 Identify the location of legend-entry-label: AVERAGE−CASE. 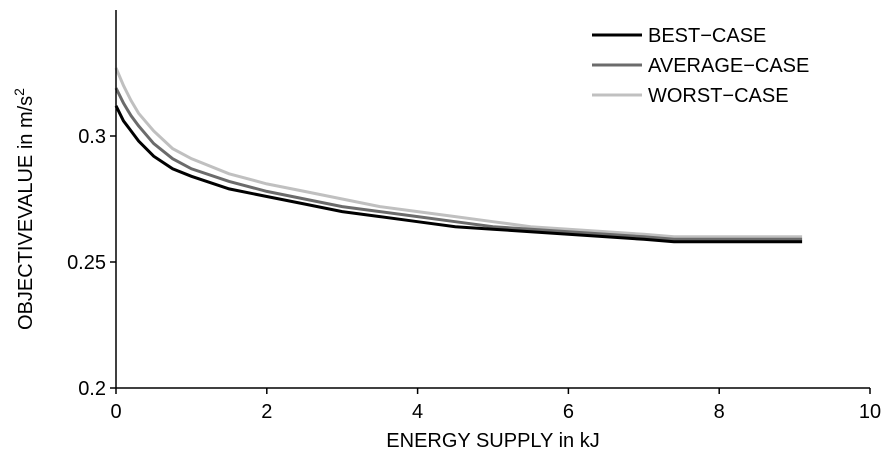
(728, 66).